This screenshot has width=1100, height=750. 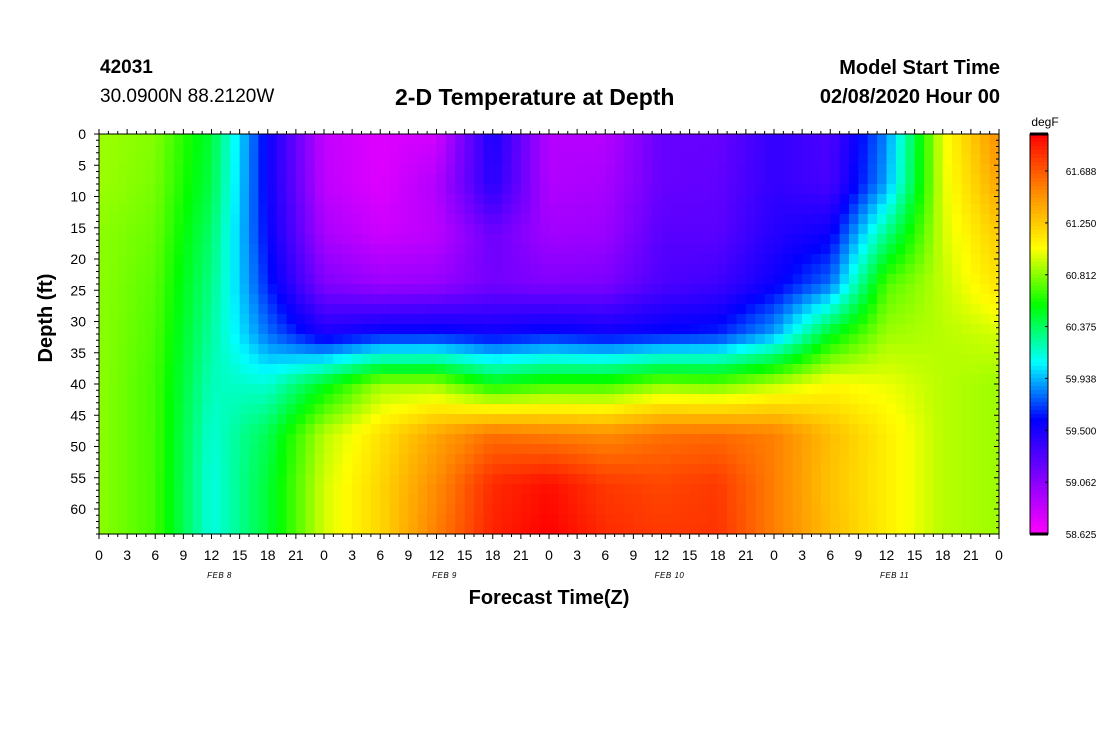 What do you see at coordinates (1039, 220) in the screenshot?
I see `colorbar-segment` at bounding box center [1039, 220].